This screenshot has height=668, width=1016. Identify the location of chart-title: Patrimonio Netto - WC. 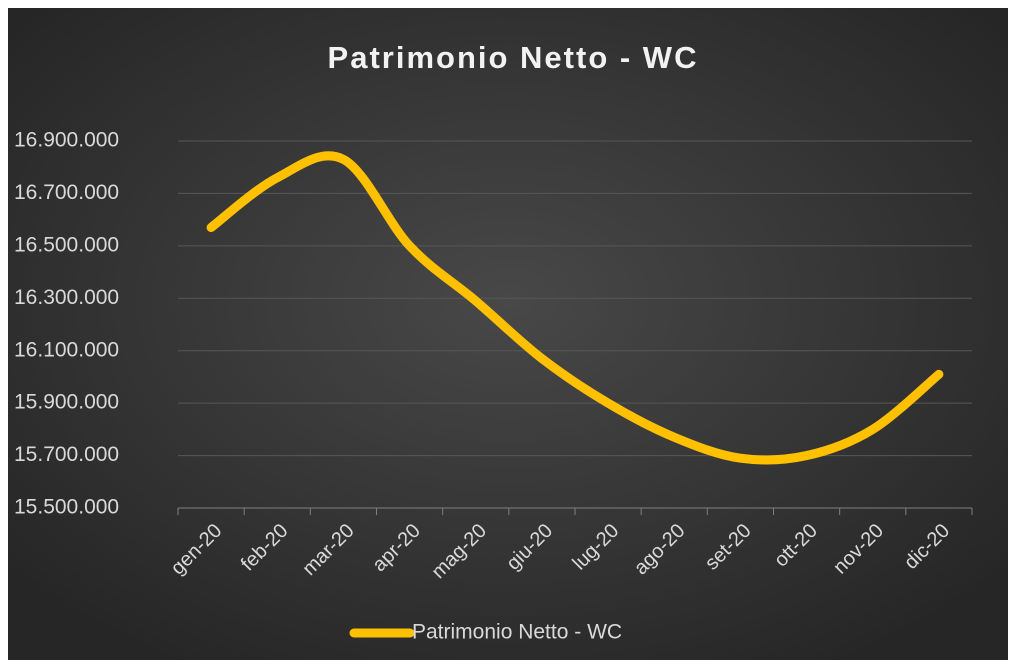
(513, 57).